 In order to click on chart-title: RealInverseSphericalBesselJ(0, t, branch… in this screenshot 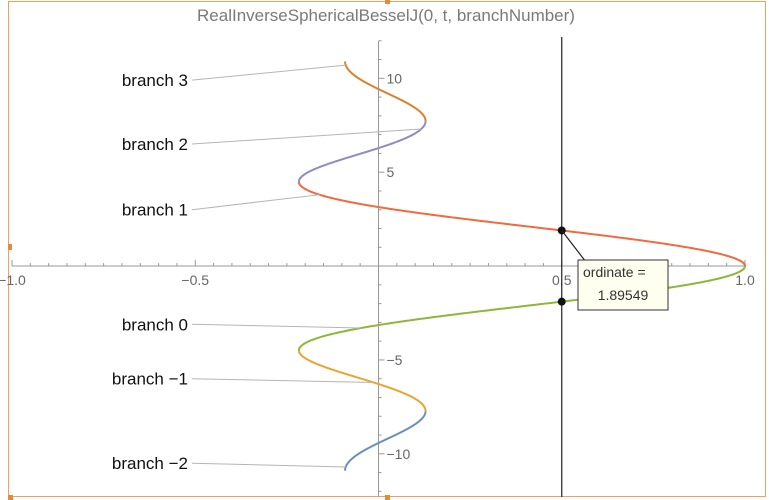, I will do `click(386, 15)`.